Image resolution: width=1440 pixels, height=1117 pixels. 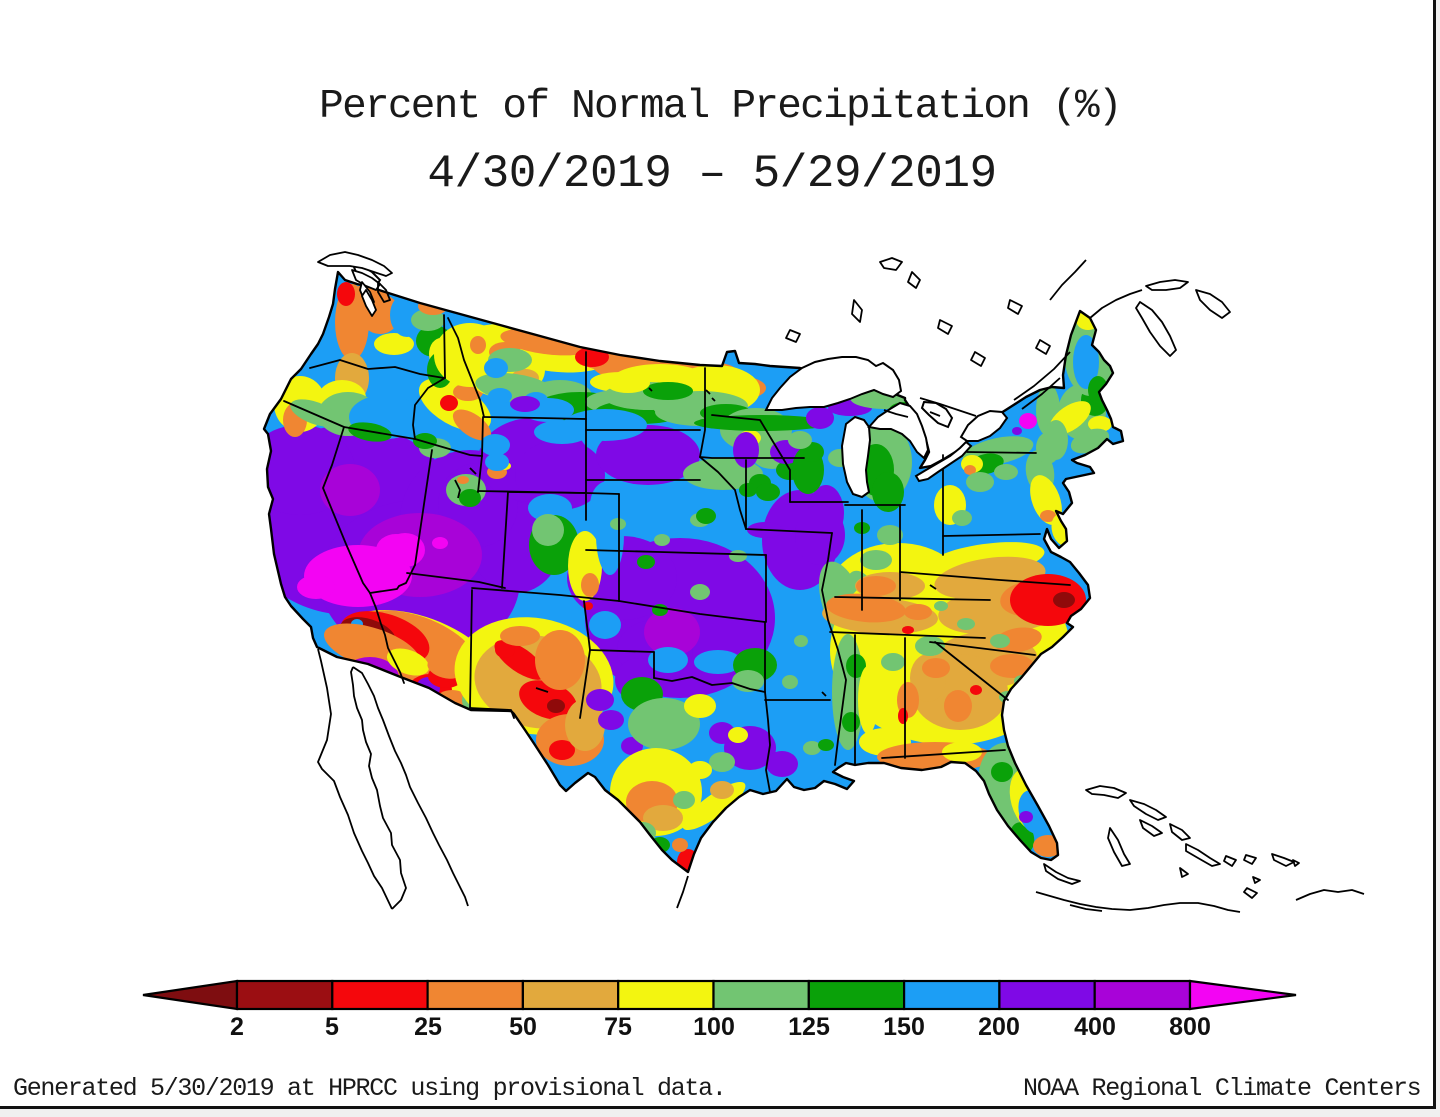 What do you see at coordinates (1190, 1027) in the screenshot?
I see `svg-text: 800` at bounding box center [1190, 1027].